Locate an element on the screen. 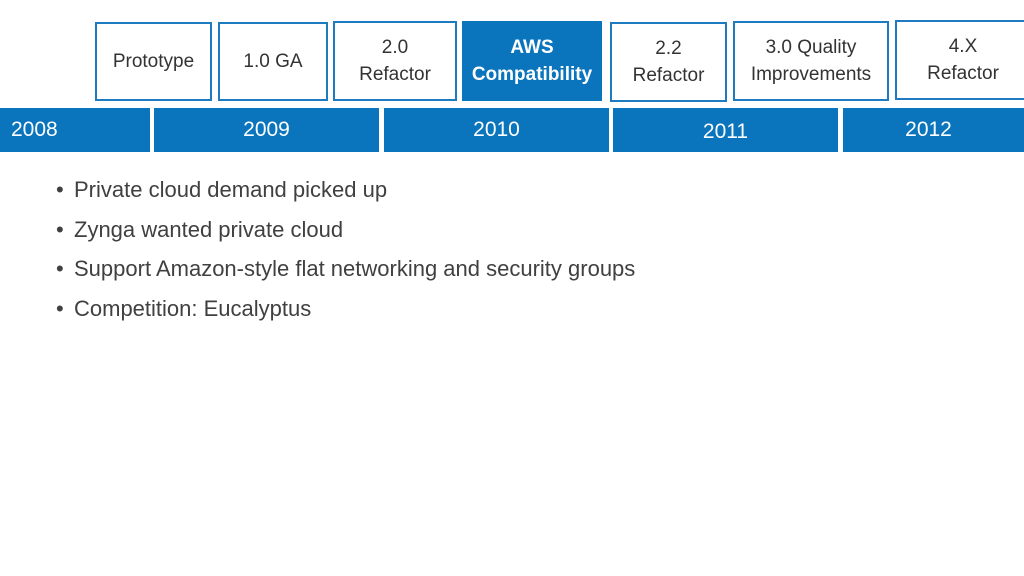  year-2010: 2010 is located at coordinates (496, 130).